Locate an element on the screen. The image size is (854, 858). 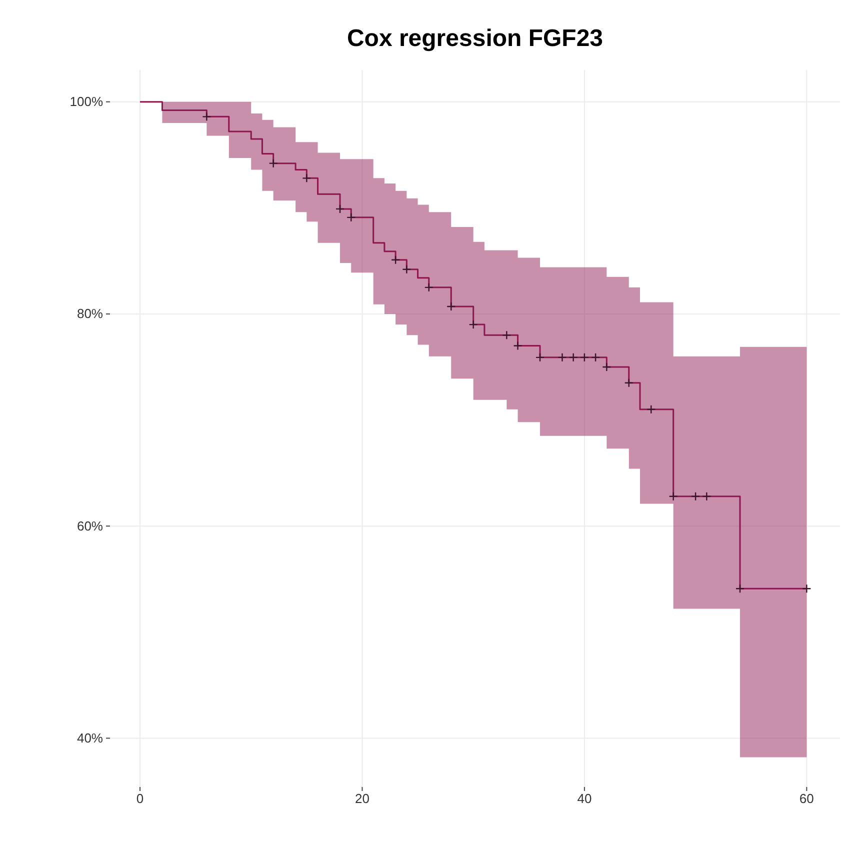
x-tick-label: 40 is located at coordinates (584, 798).